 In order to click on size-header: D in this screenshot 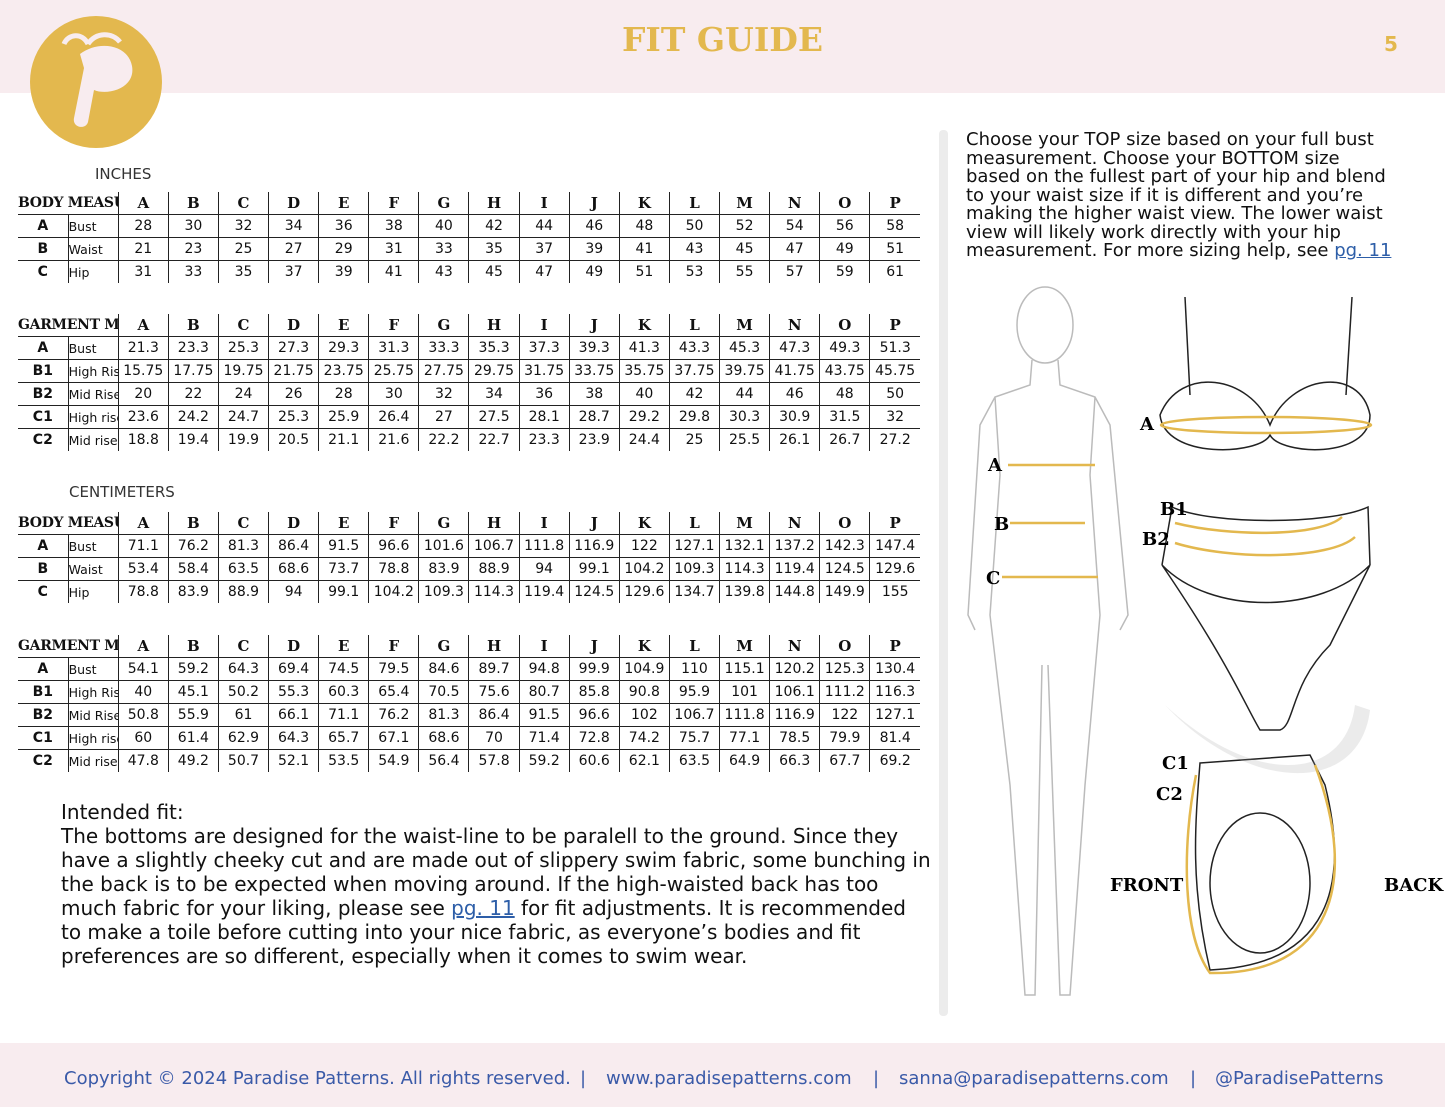, I will do `click(294, 646)`.